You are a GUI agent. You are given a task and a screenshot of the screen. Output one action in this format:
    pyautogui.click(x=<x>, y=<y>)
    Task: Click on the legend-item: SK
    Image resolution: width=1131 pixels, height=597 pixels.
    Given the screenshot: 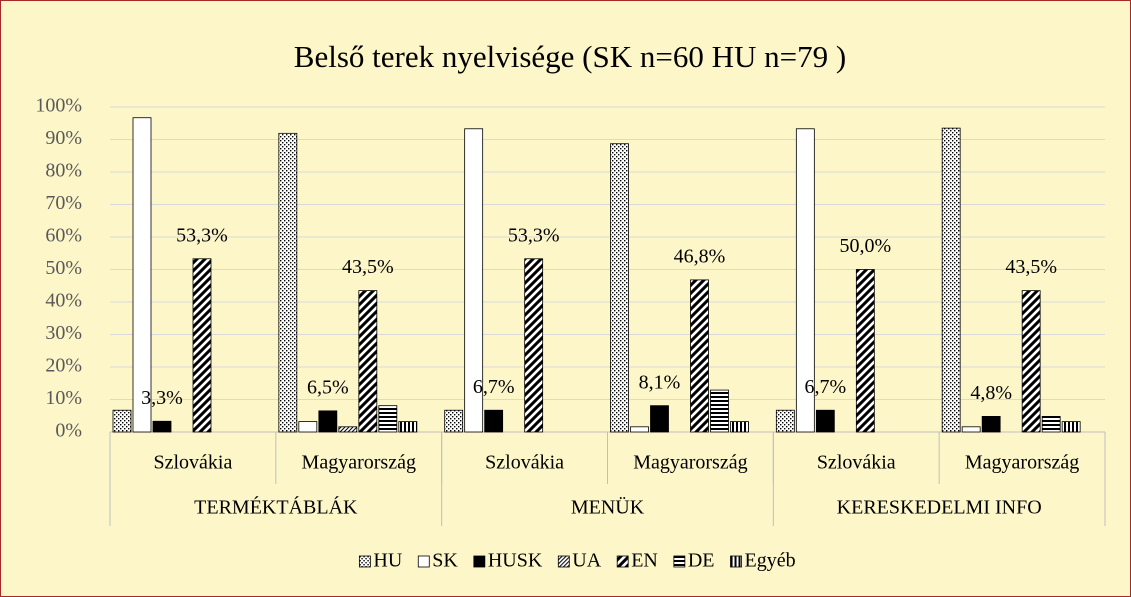 What is the action you would take?
    pyautogui.click(x=437, y=561)
    